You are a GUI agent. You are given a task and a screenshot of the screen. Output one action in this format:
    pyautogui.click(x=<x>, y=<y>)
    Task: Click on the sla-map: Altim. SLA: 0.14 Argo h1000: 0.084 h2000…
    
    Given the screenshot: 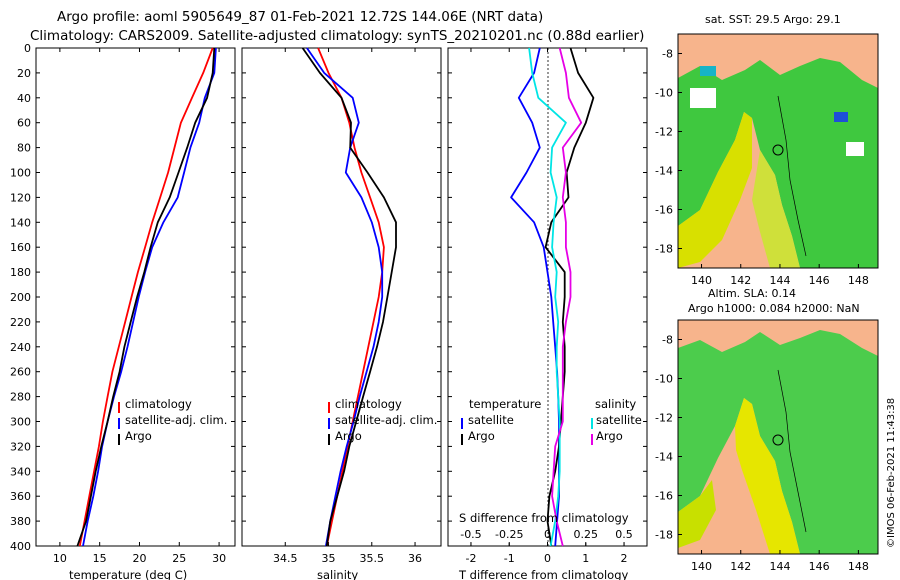 What is the action you would take?
    pyautogui.click(x=767, y=430)
    